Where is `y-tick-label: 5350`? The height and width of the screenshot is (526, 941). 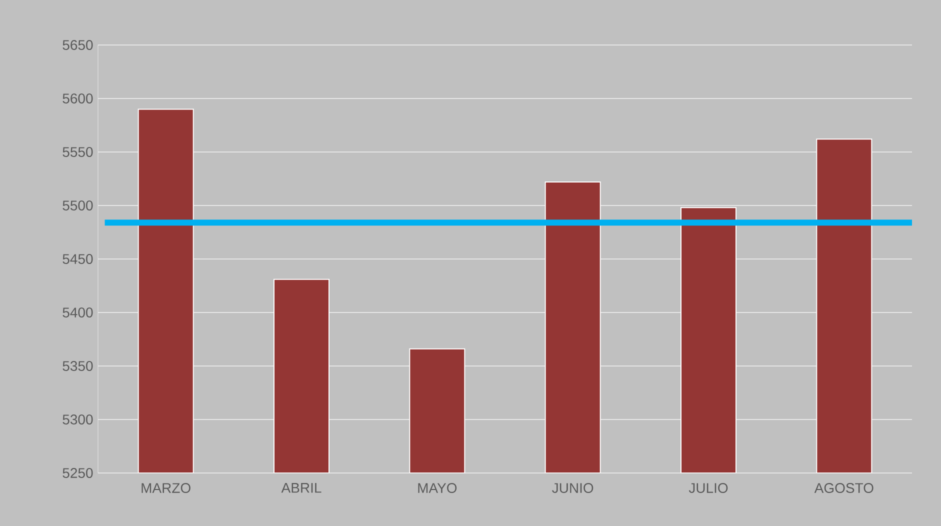 y-tick-label: 5350 is located at coordinates (77, 366).